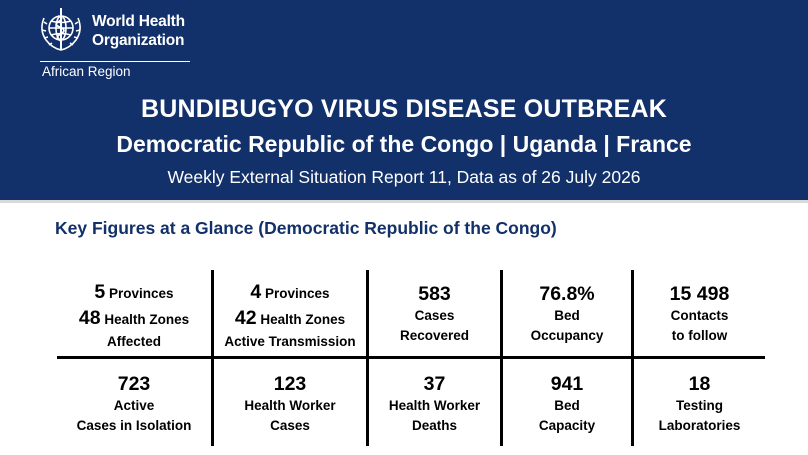  What do you see at coordinates (100, 292) in the screenshot?
I see `provinces-affected-value: 5` at bounding box center [100, 292].